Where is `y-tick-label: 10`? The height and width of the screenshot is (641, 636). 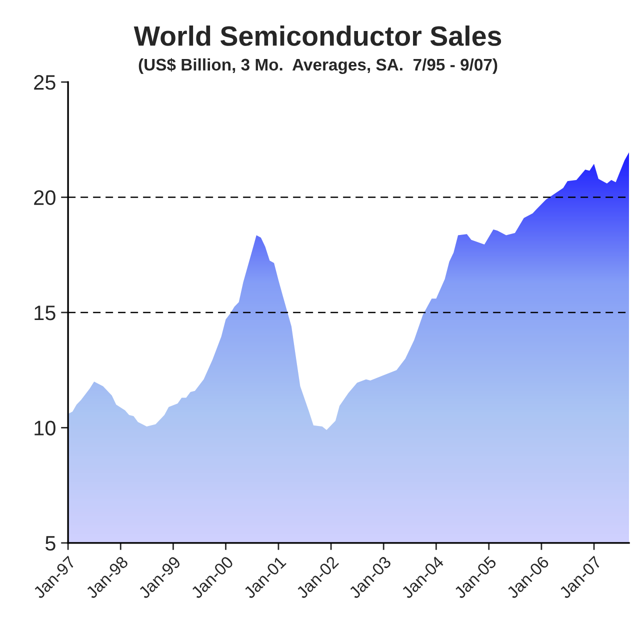
y-tick-label: 10 is located at coordinates (45, 428).